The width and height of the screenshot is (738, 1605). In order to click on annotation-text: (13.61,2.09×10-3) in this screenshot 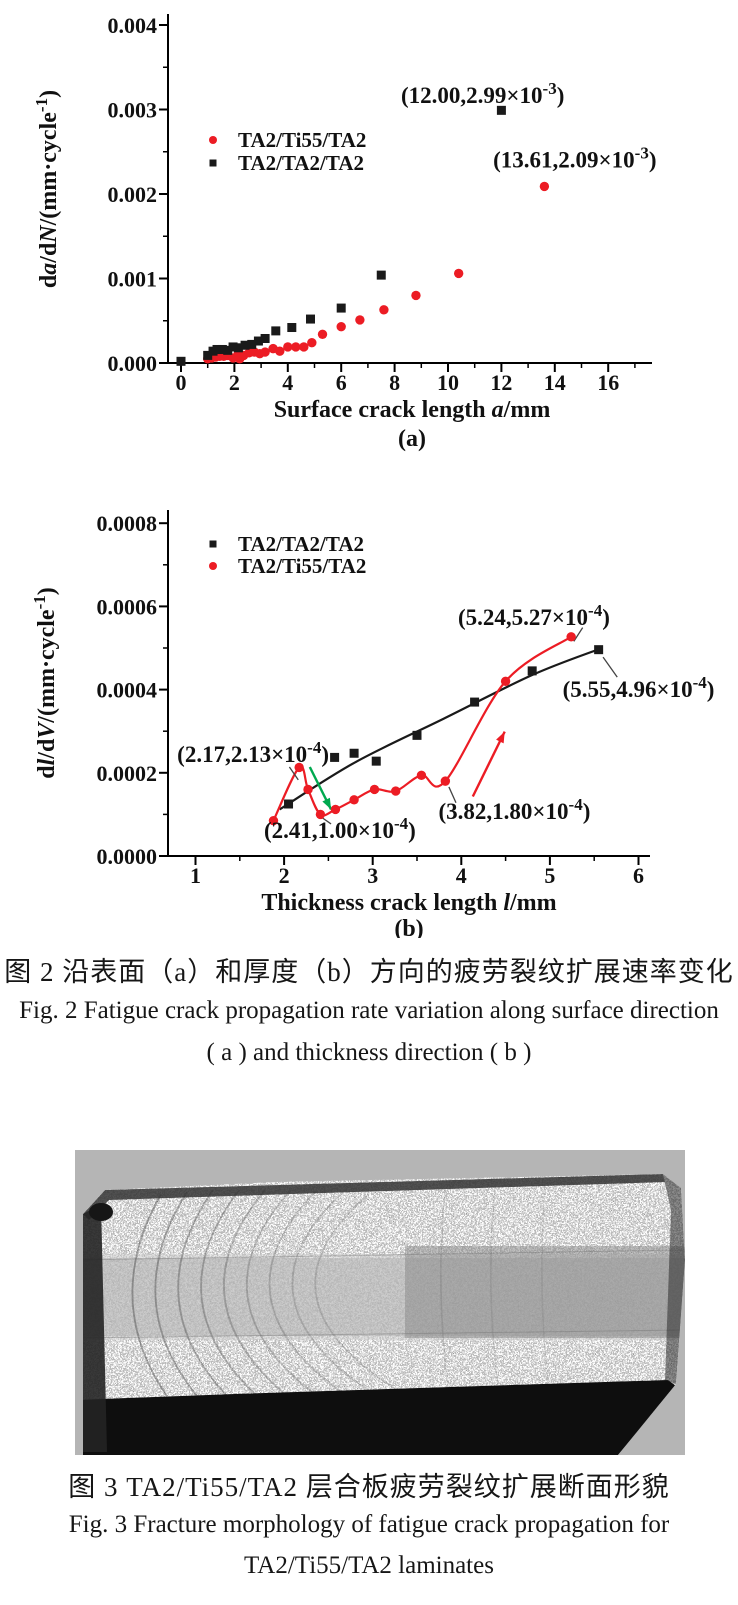, I will do `click(574, 157)`.